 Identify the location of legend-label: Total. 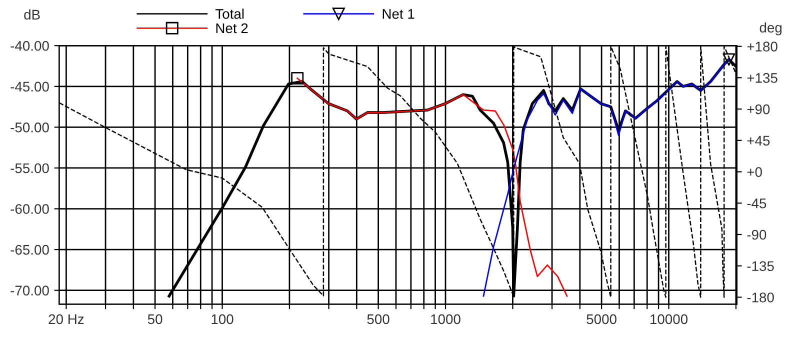
(229, 13).